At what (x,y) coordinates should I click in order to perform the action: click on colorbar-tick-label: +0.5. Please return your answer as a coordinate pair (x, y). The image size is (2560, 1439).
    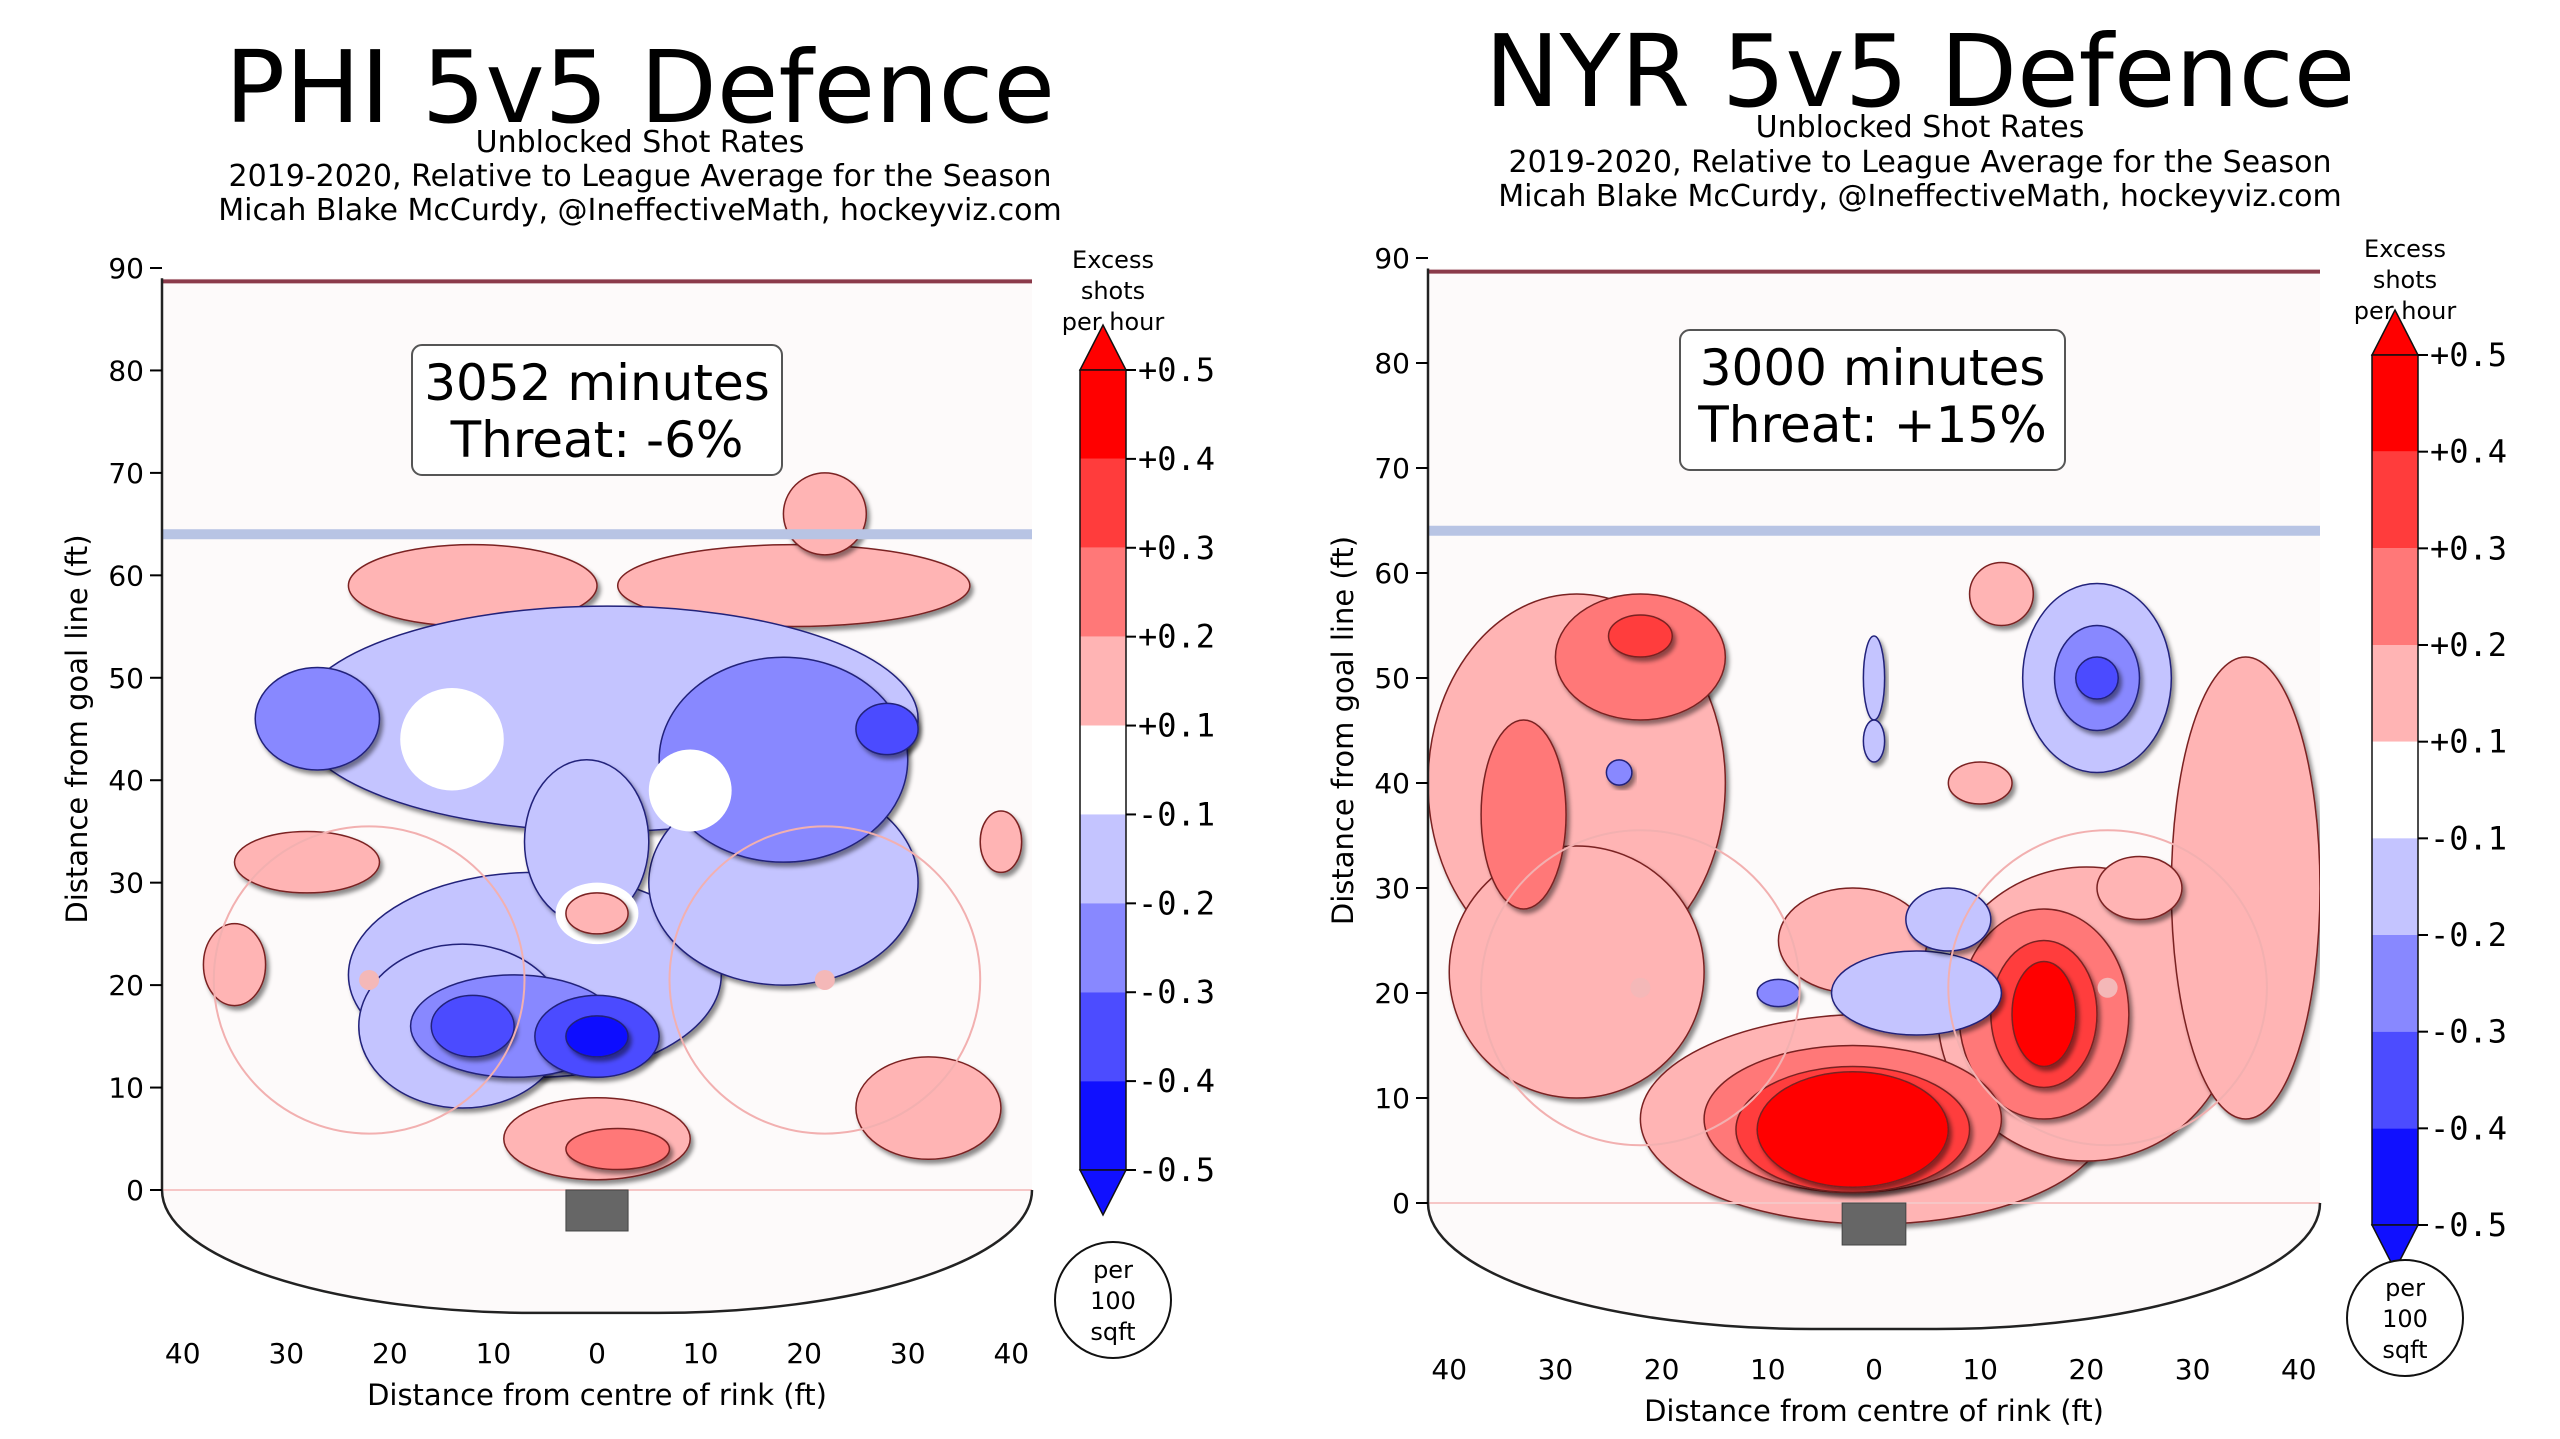
    Looking at the image, I should click on (2468, 355).